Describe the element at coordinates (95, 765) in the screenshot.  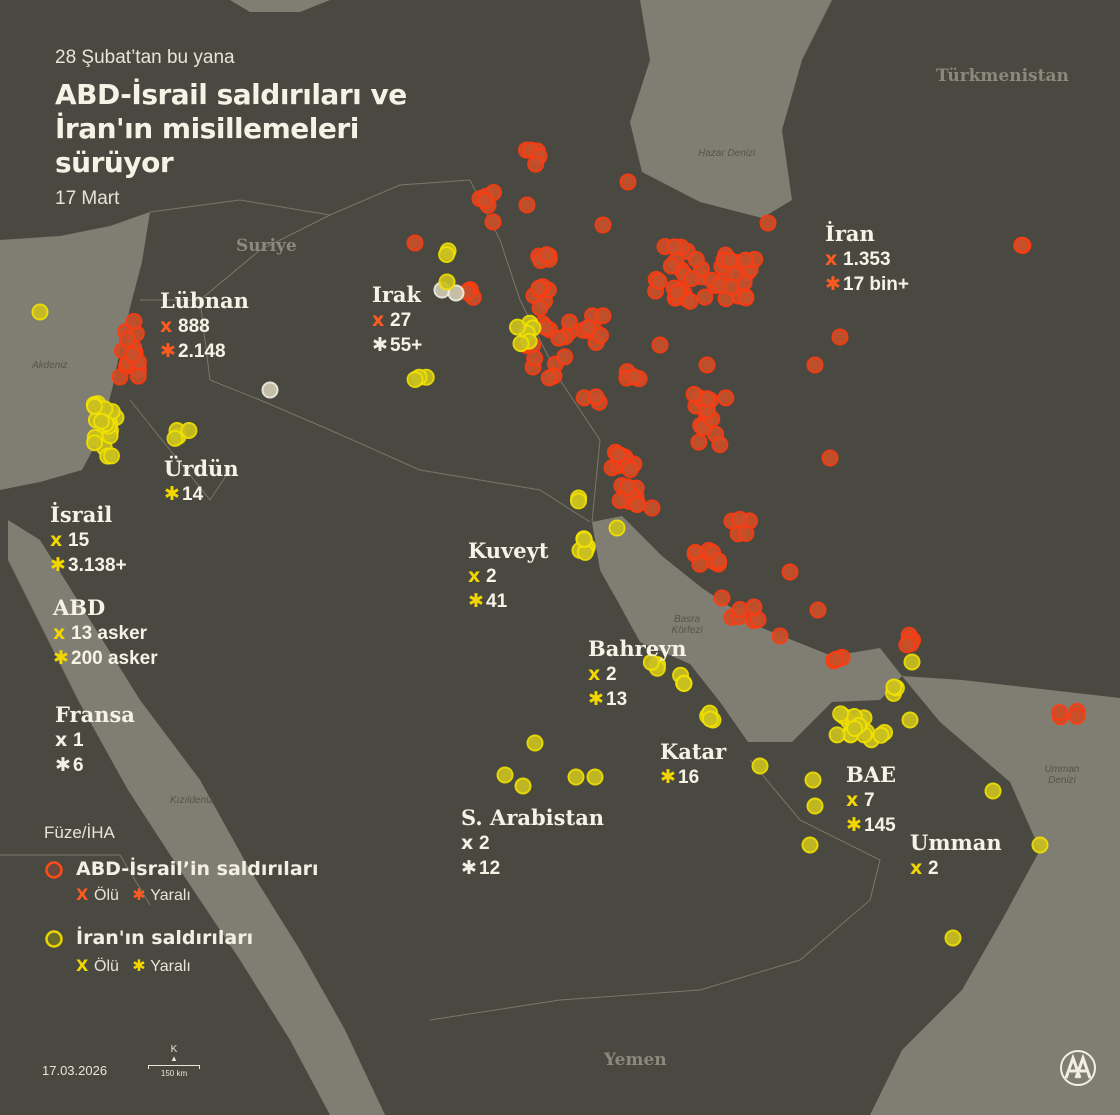
I see `stat-injured: ✱ 6` at that location.